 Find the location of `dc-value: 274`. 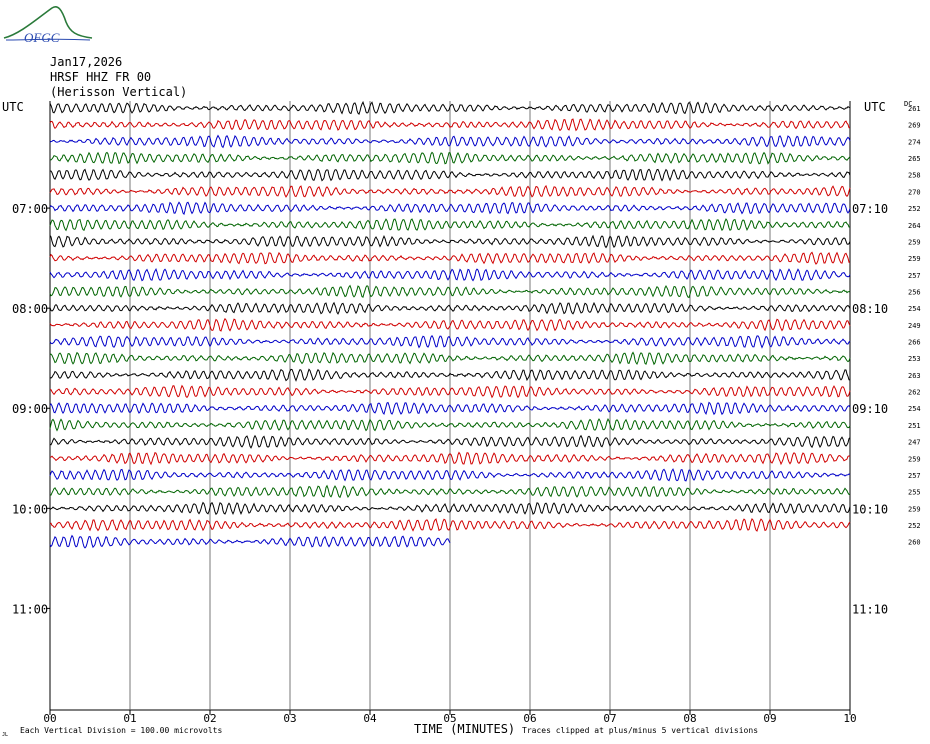

dc-value: 274 is located at coordinates (914, 142).